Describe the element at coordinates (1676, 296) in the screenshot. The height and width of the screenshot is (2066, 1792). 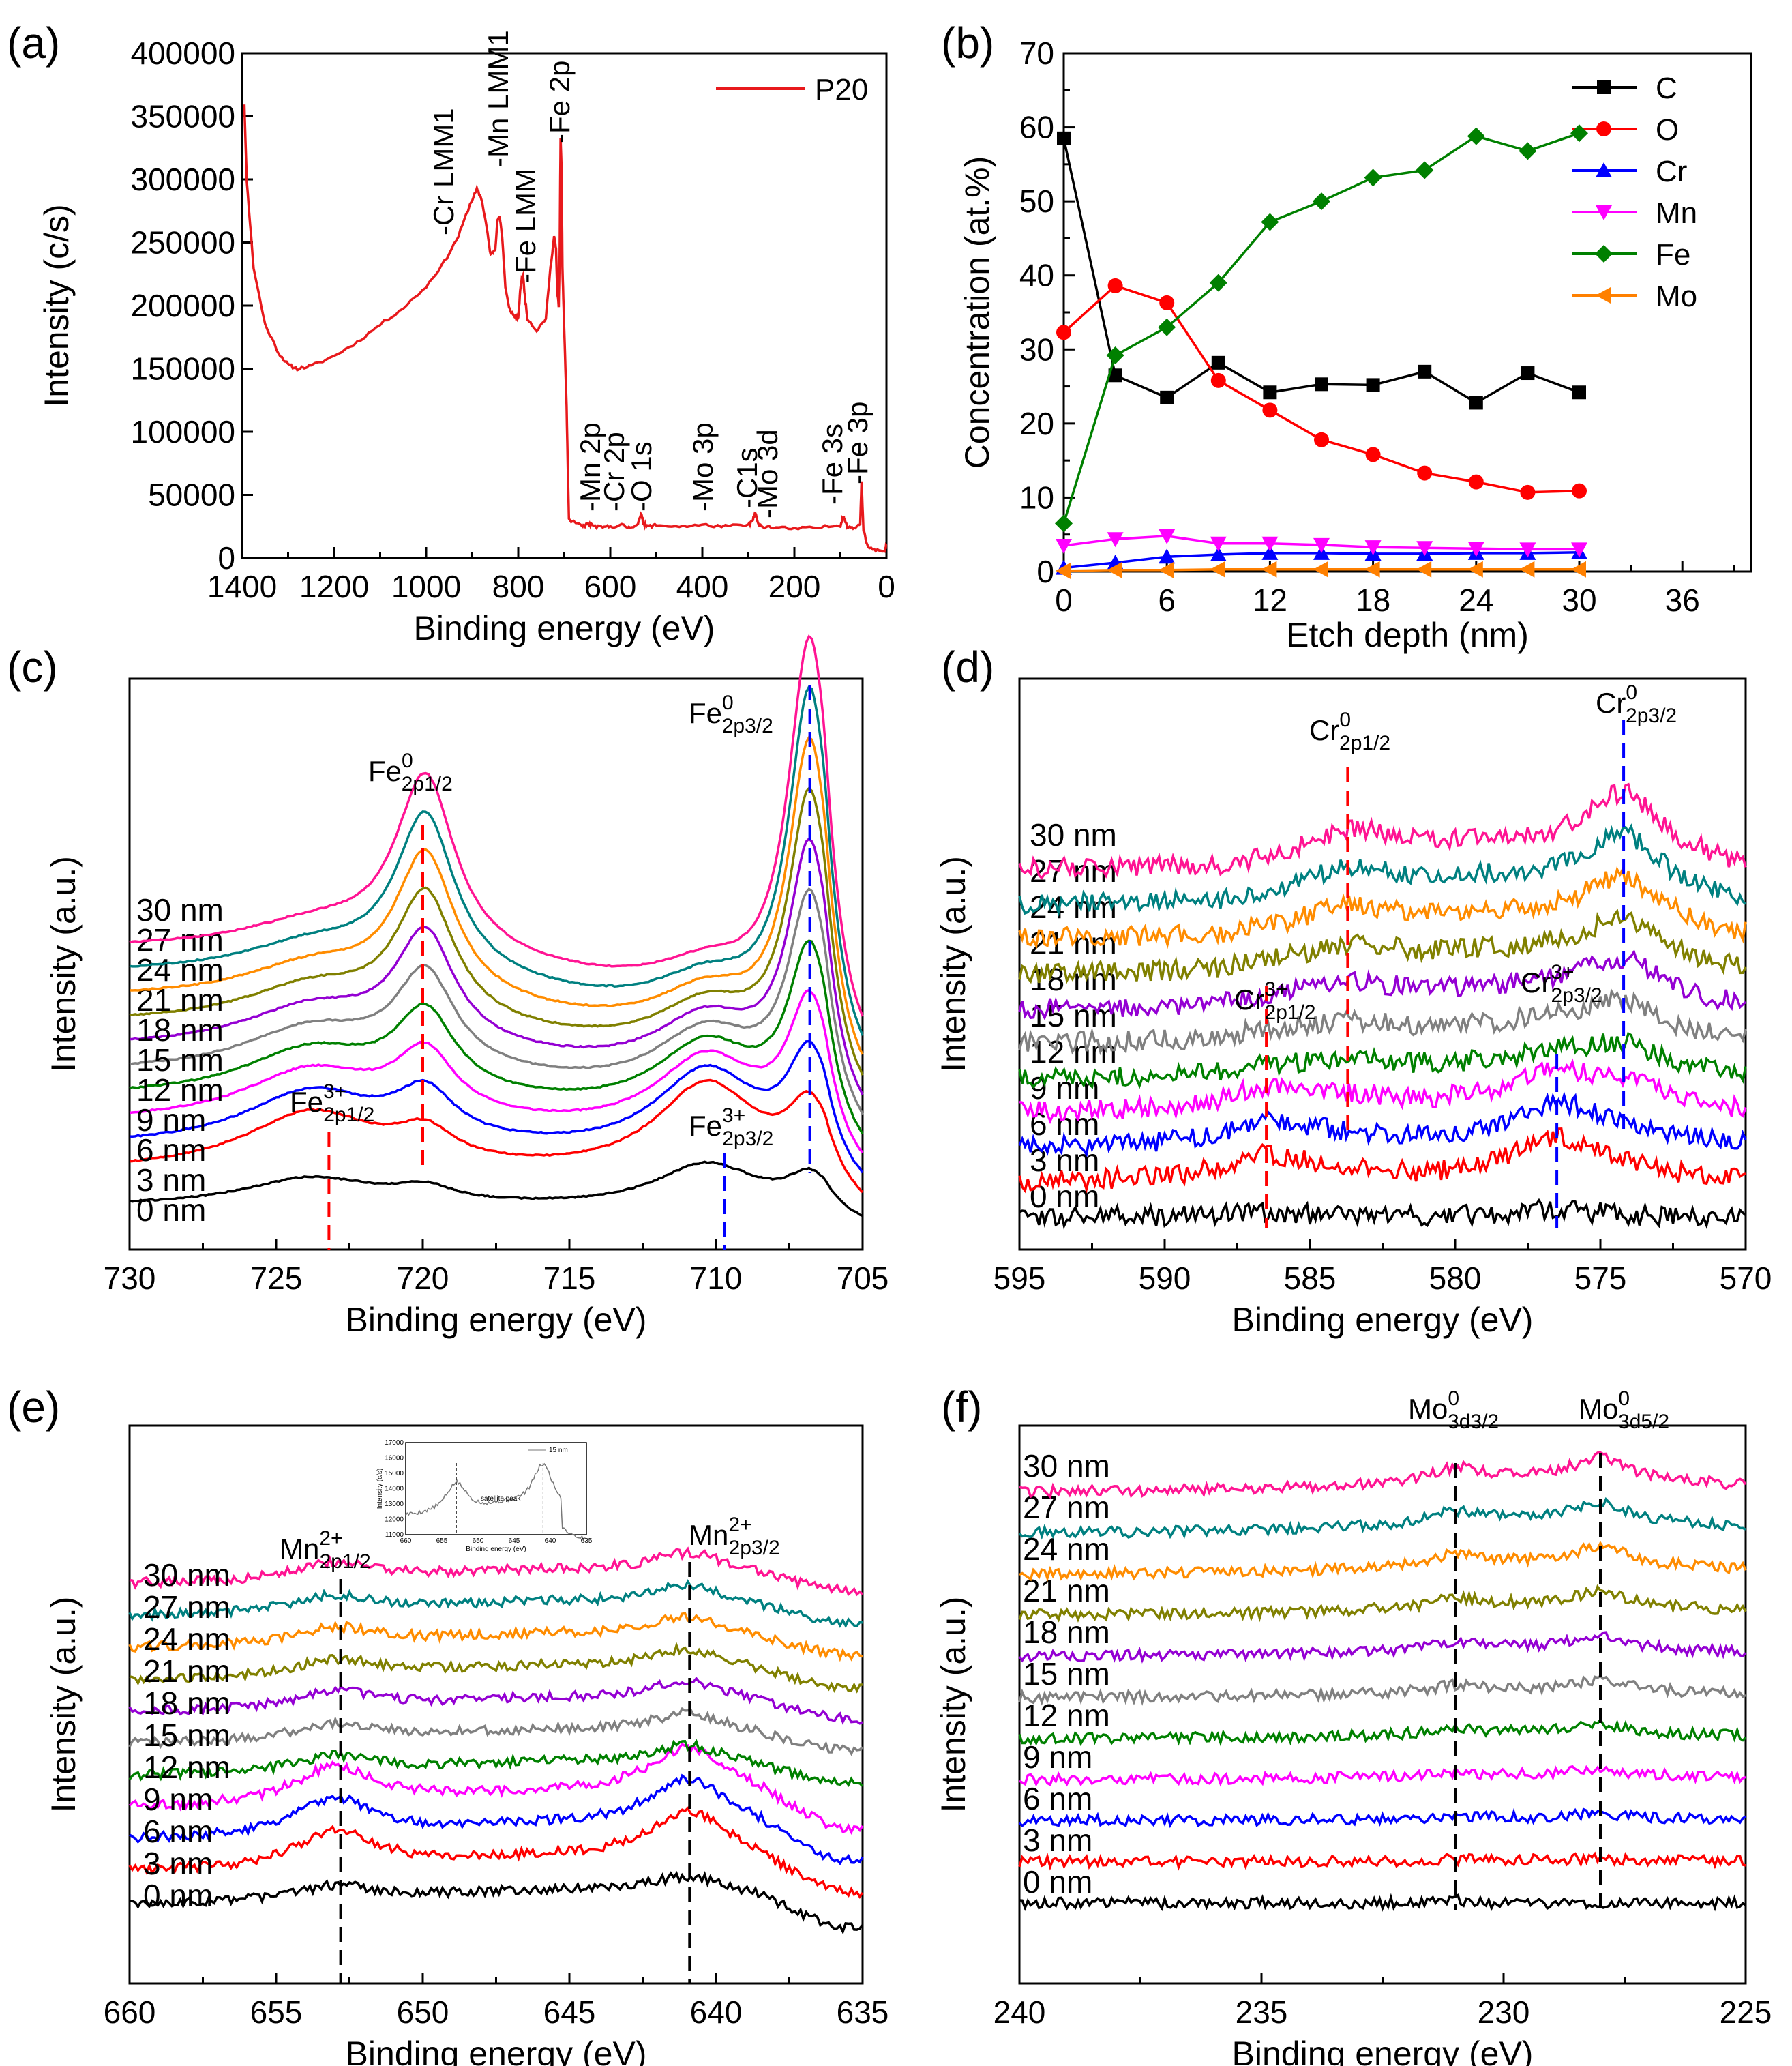
I see `legend-label: Mo` at that location.